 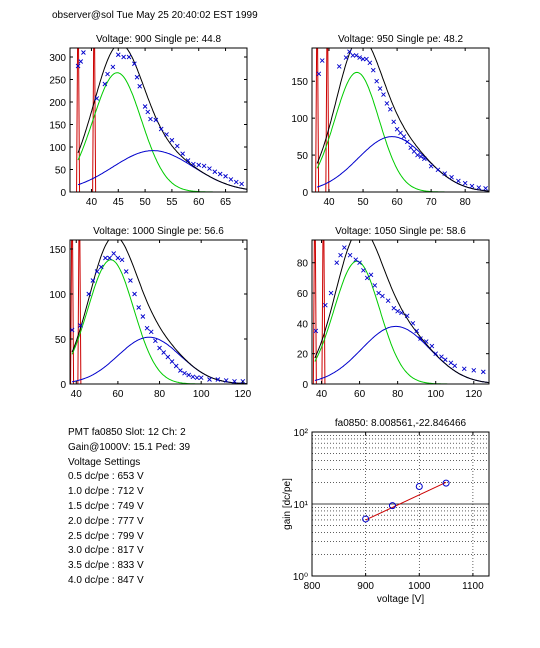 What do you see at coordinates (162, 132) in the screenshot?
I see `single-pe-curve` at bounding box center [162, 132].